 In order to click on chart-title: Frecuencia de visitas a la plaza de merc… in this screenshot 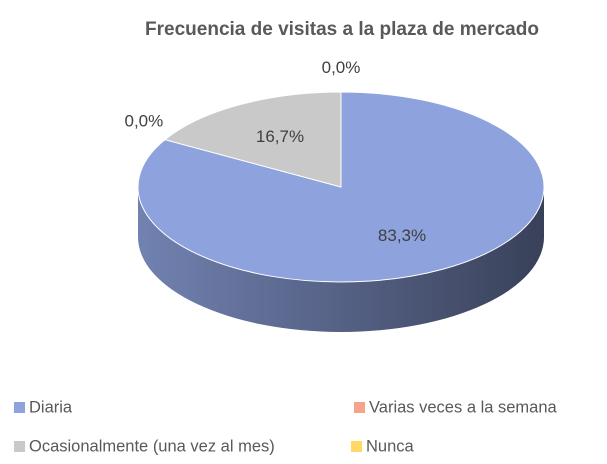, I will do `click(342, 29)`.